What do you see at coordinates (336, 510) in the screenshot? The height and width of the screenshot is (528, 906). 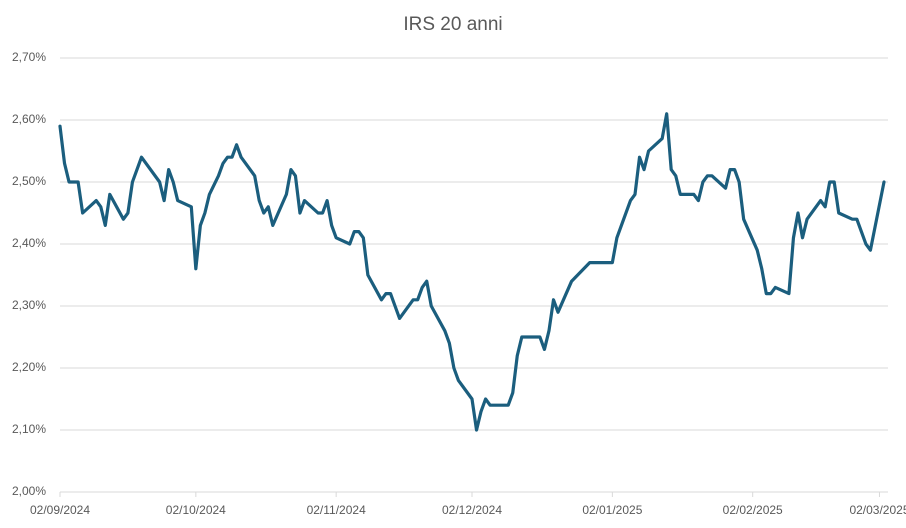 I see `x-tick-label: 02/11/2024` at bounding box center [336, 510].